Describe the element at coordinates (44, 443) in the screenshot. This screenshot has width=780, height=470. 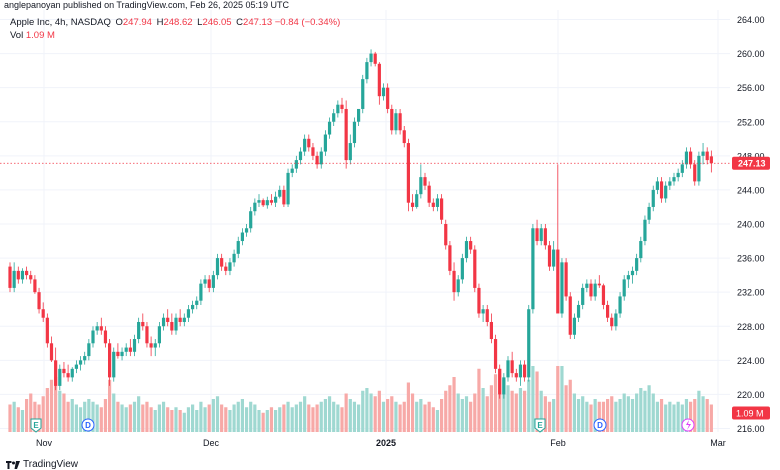
I see `time-label: Nov` at that location.